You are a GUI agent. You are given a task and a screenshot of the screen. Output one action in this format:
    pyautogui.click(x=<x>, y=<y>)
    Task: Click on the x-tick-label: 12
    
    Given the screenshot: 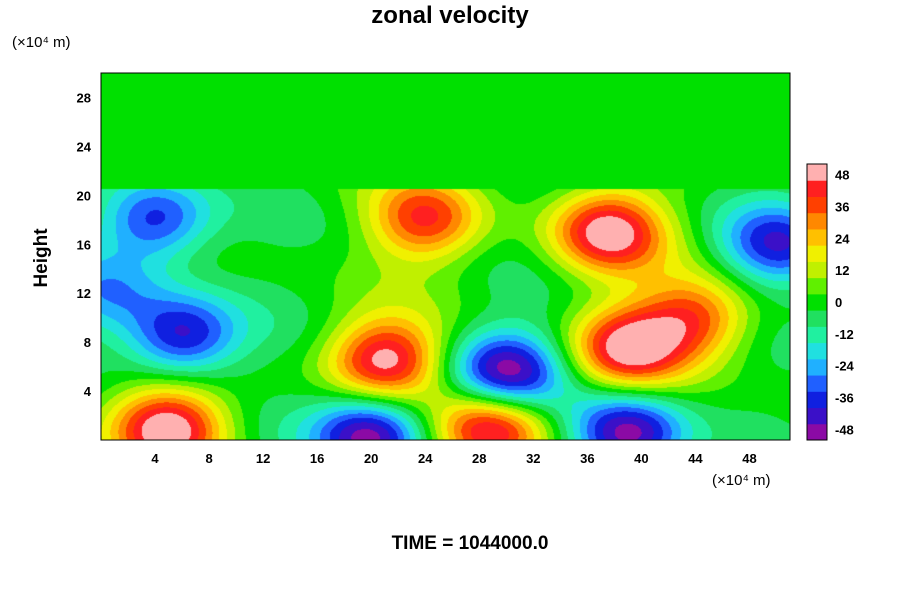 What is the action you would take?
    pyautogui.click(x=263, y=458)
    